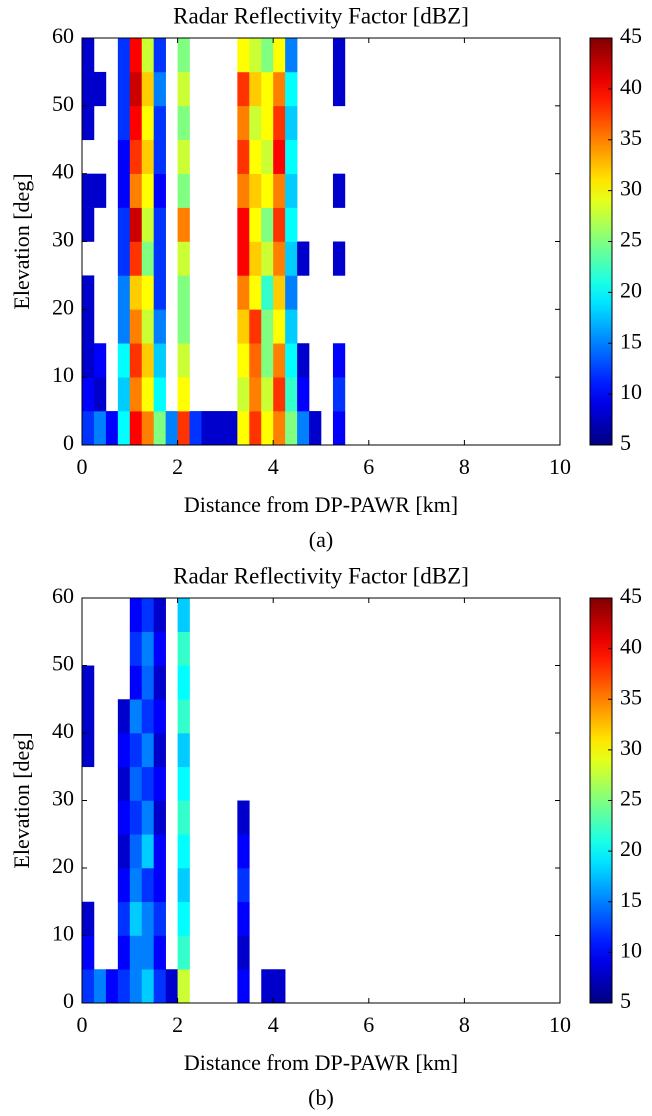  Describe the element at coordinates (63, 171) in the screenshot. I see `y-tick-label: 40` at that location.